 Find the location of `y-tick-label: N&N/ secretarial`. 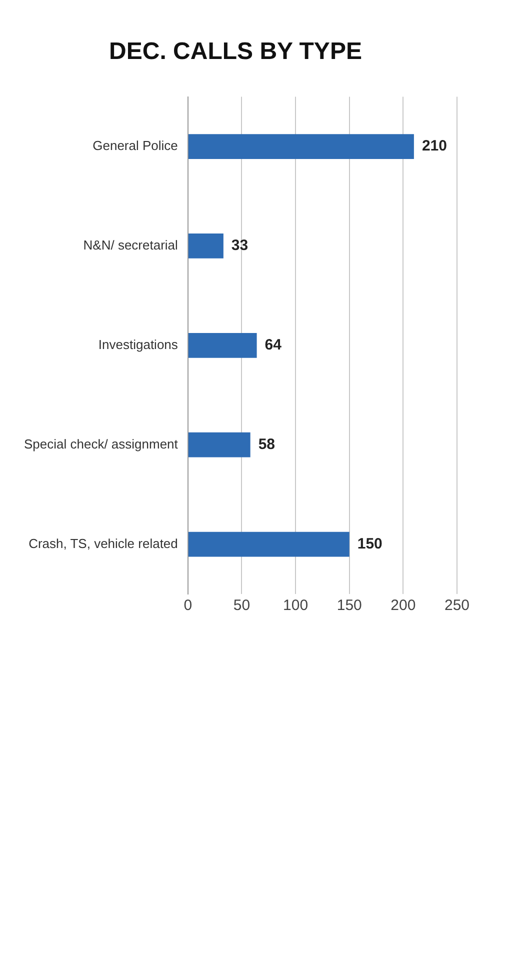

y-tick-label: N&N/ secretarial is located at coordinates (130, 245).